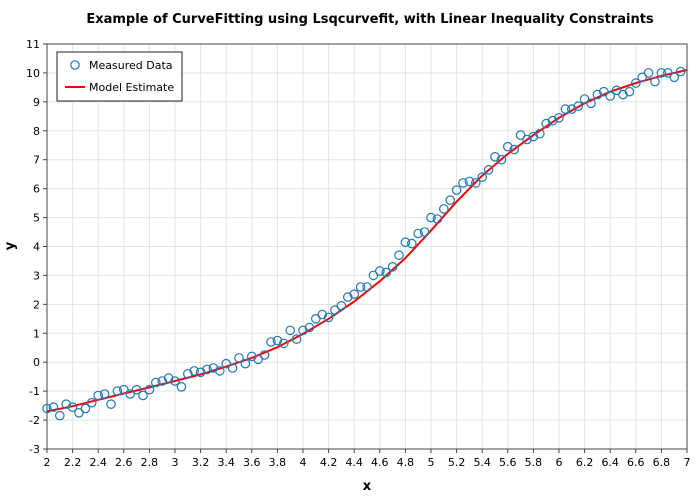 The height and width of the screenshot is (500, 700). I want to click on x-axis-label: x, so click(367, 486).